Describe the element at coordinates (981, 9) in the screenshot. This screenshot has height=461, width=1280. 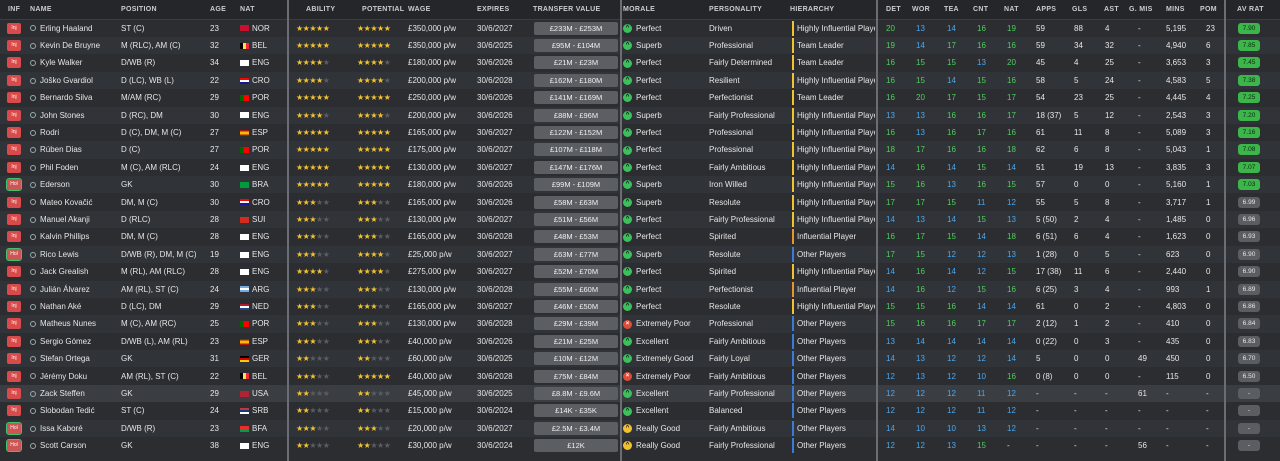
I see `header-cnt: CNT` at that location.